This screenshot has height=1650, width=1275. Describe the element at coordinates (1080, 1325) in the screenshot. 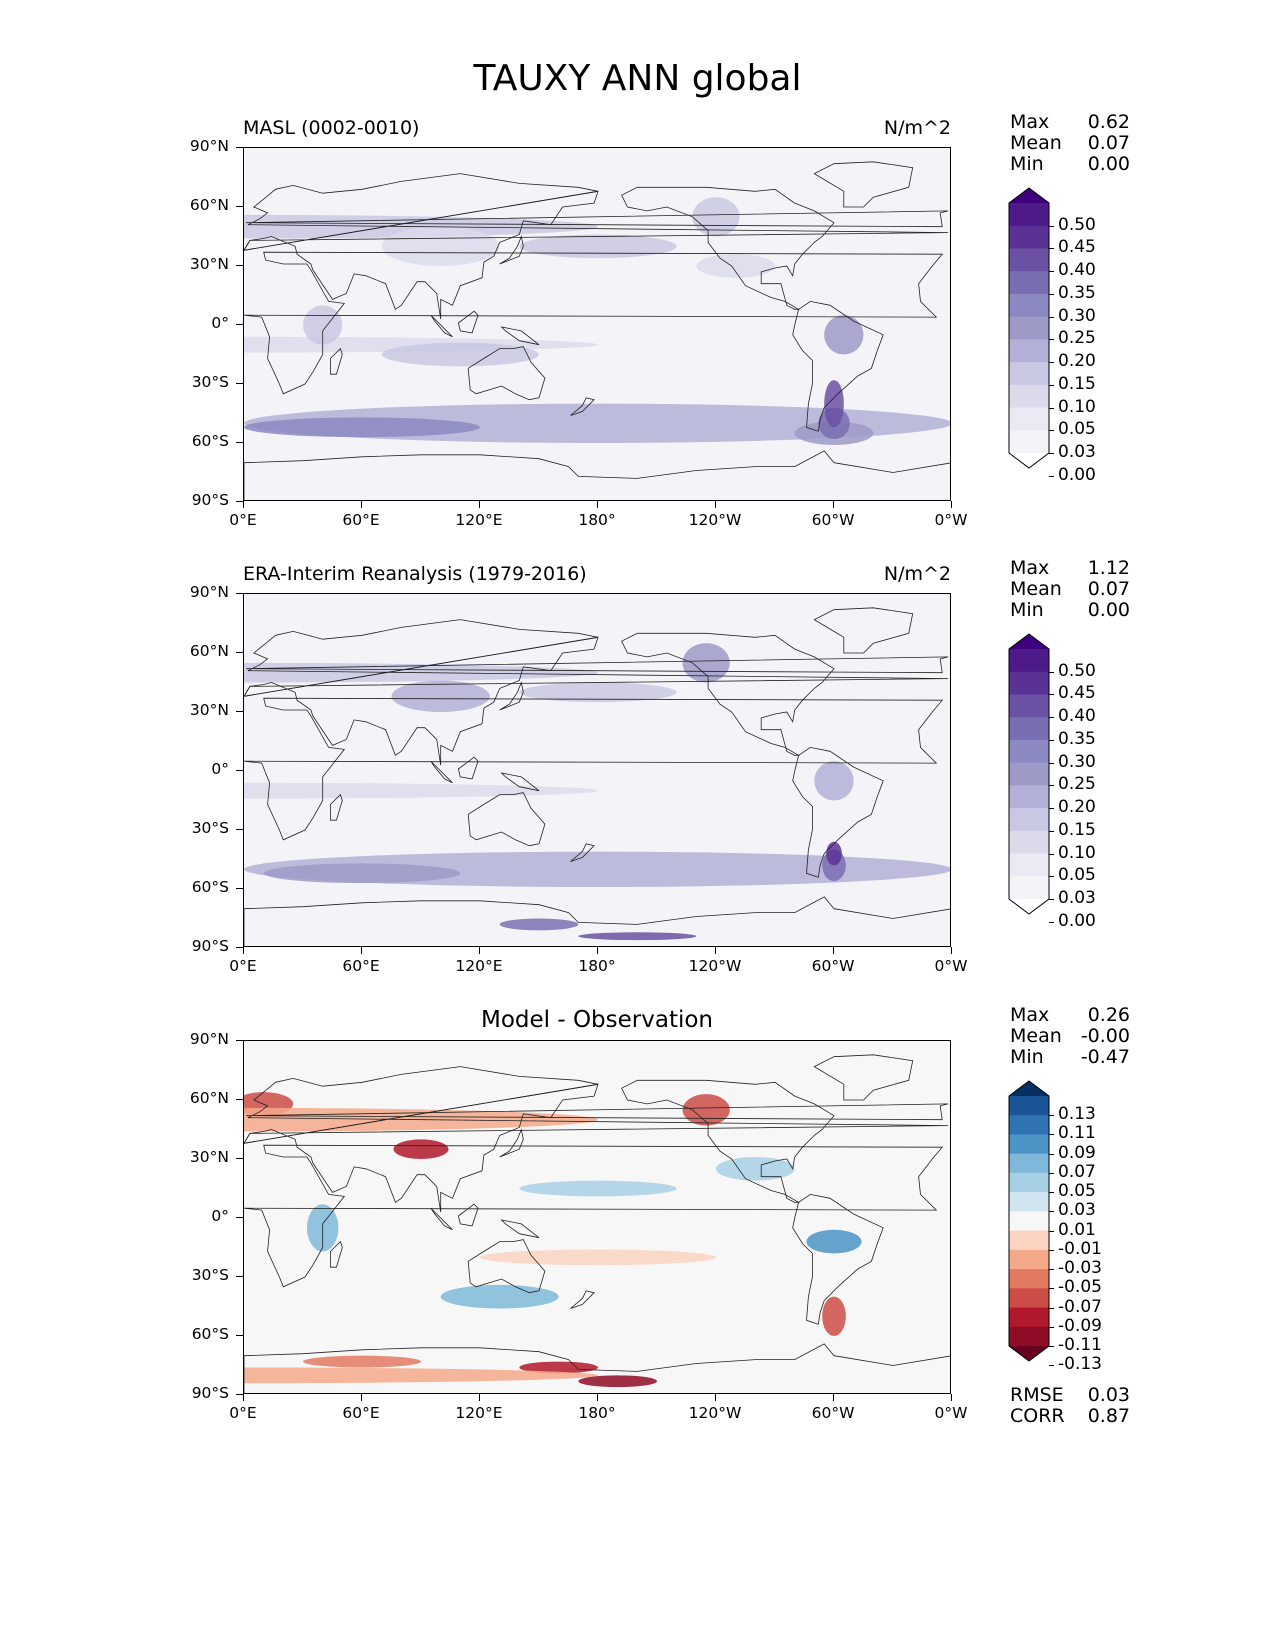

I see `colorbar-tick-label: -0.09` at that location.